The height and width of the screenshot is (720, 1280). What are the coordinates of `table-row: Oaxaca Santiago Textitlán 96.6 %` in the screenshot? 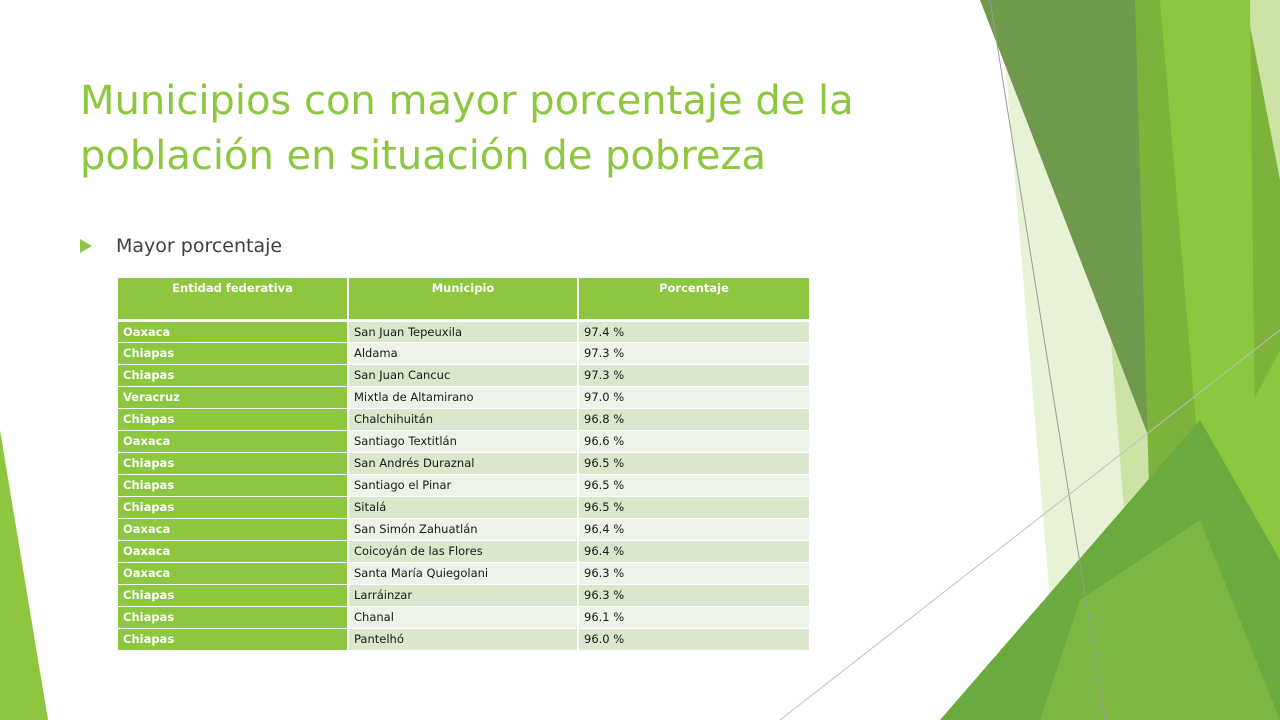 It's located at (464, 441).